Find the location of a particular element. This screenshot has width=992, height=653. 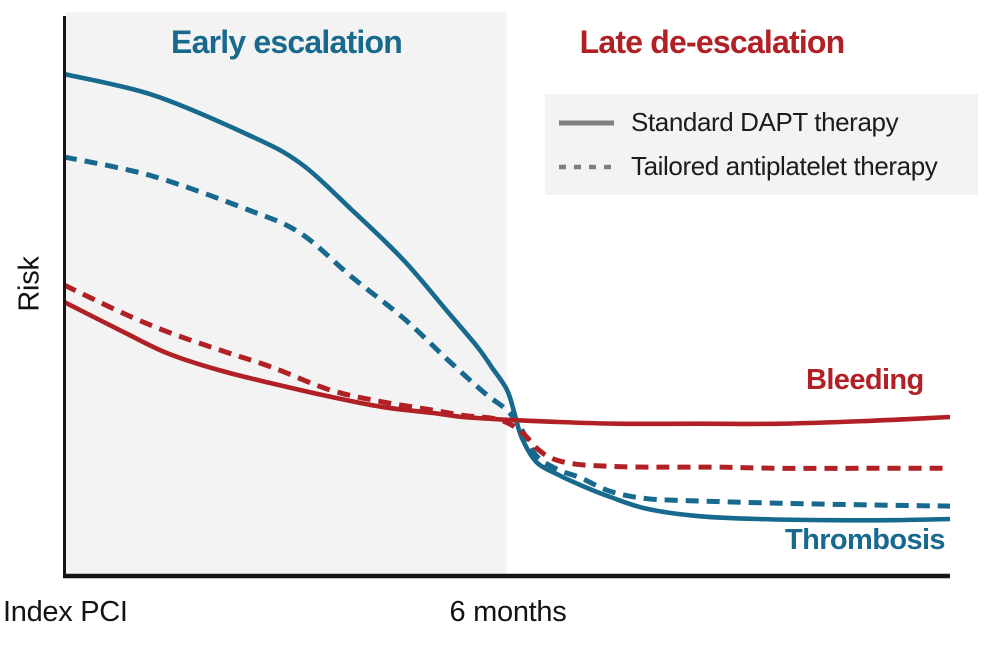

early-escalation-title: Early escalation is located at coordinates (287, 42).